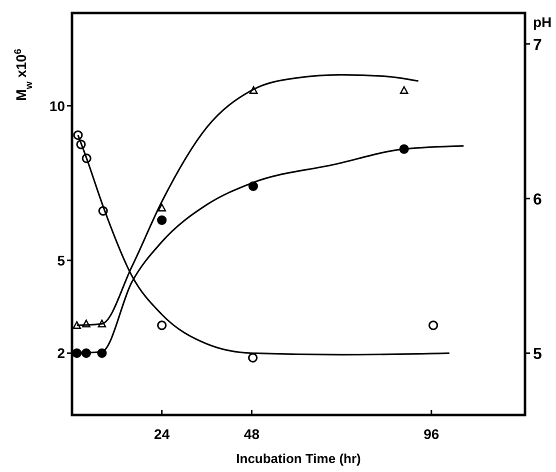  I want to click on y-tick-label: 5, so click(61, 260).